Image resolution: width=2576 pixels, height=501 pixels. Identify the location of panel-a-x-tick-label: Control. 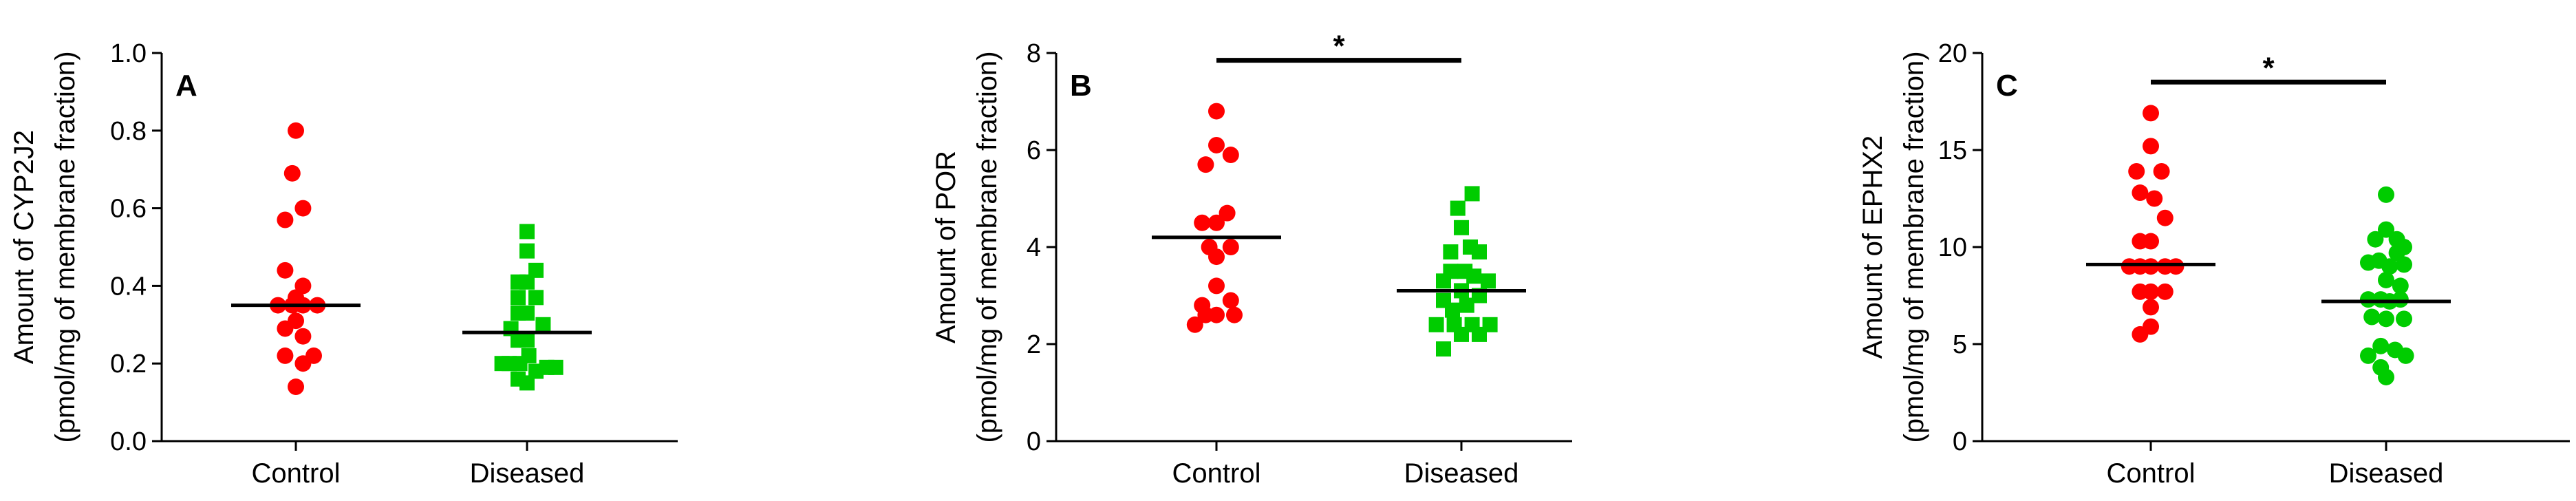
(296, 473).